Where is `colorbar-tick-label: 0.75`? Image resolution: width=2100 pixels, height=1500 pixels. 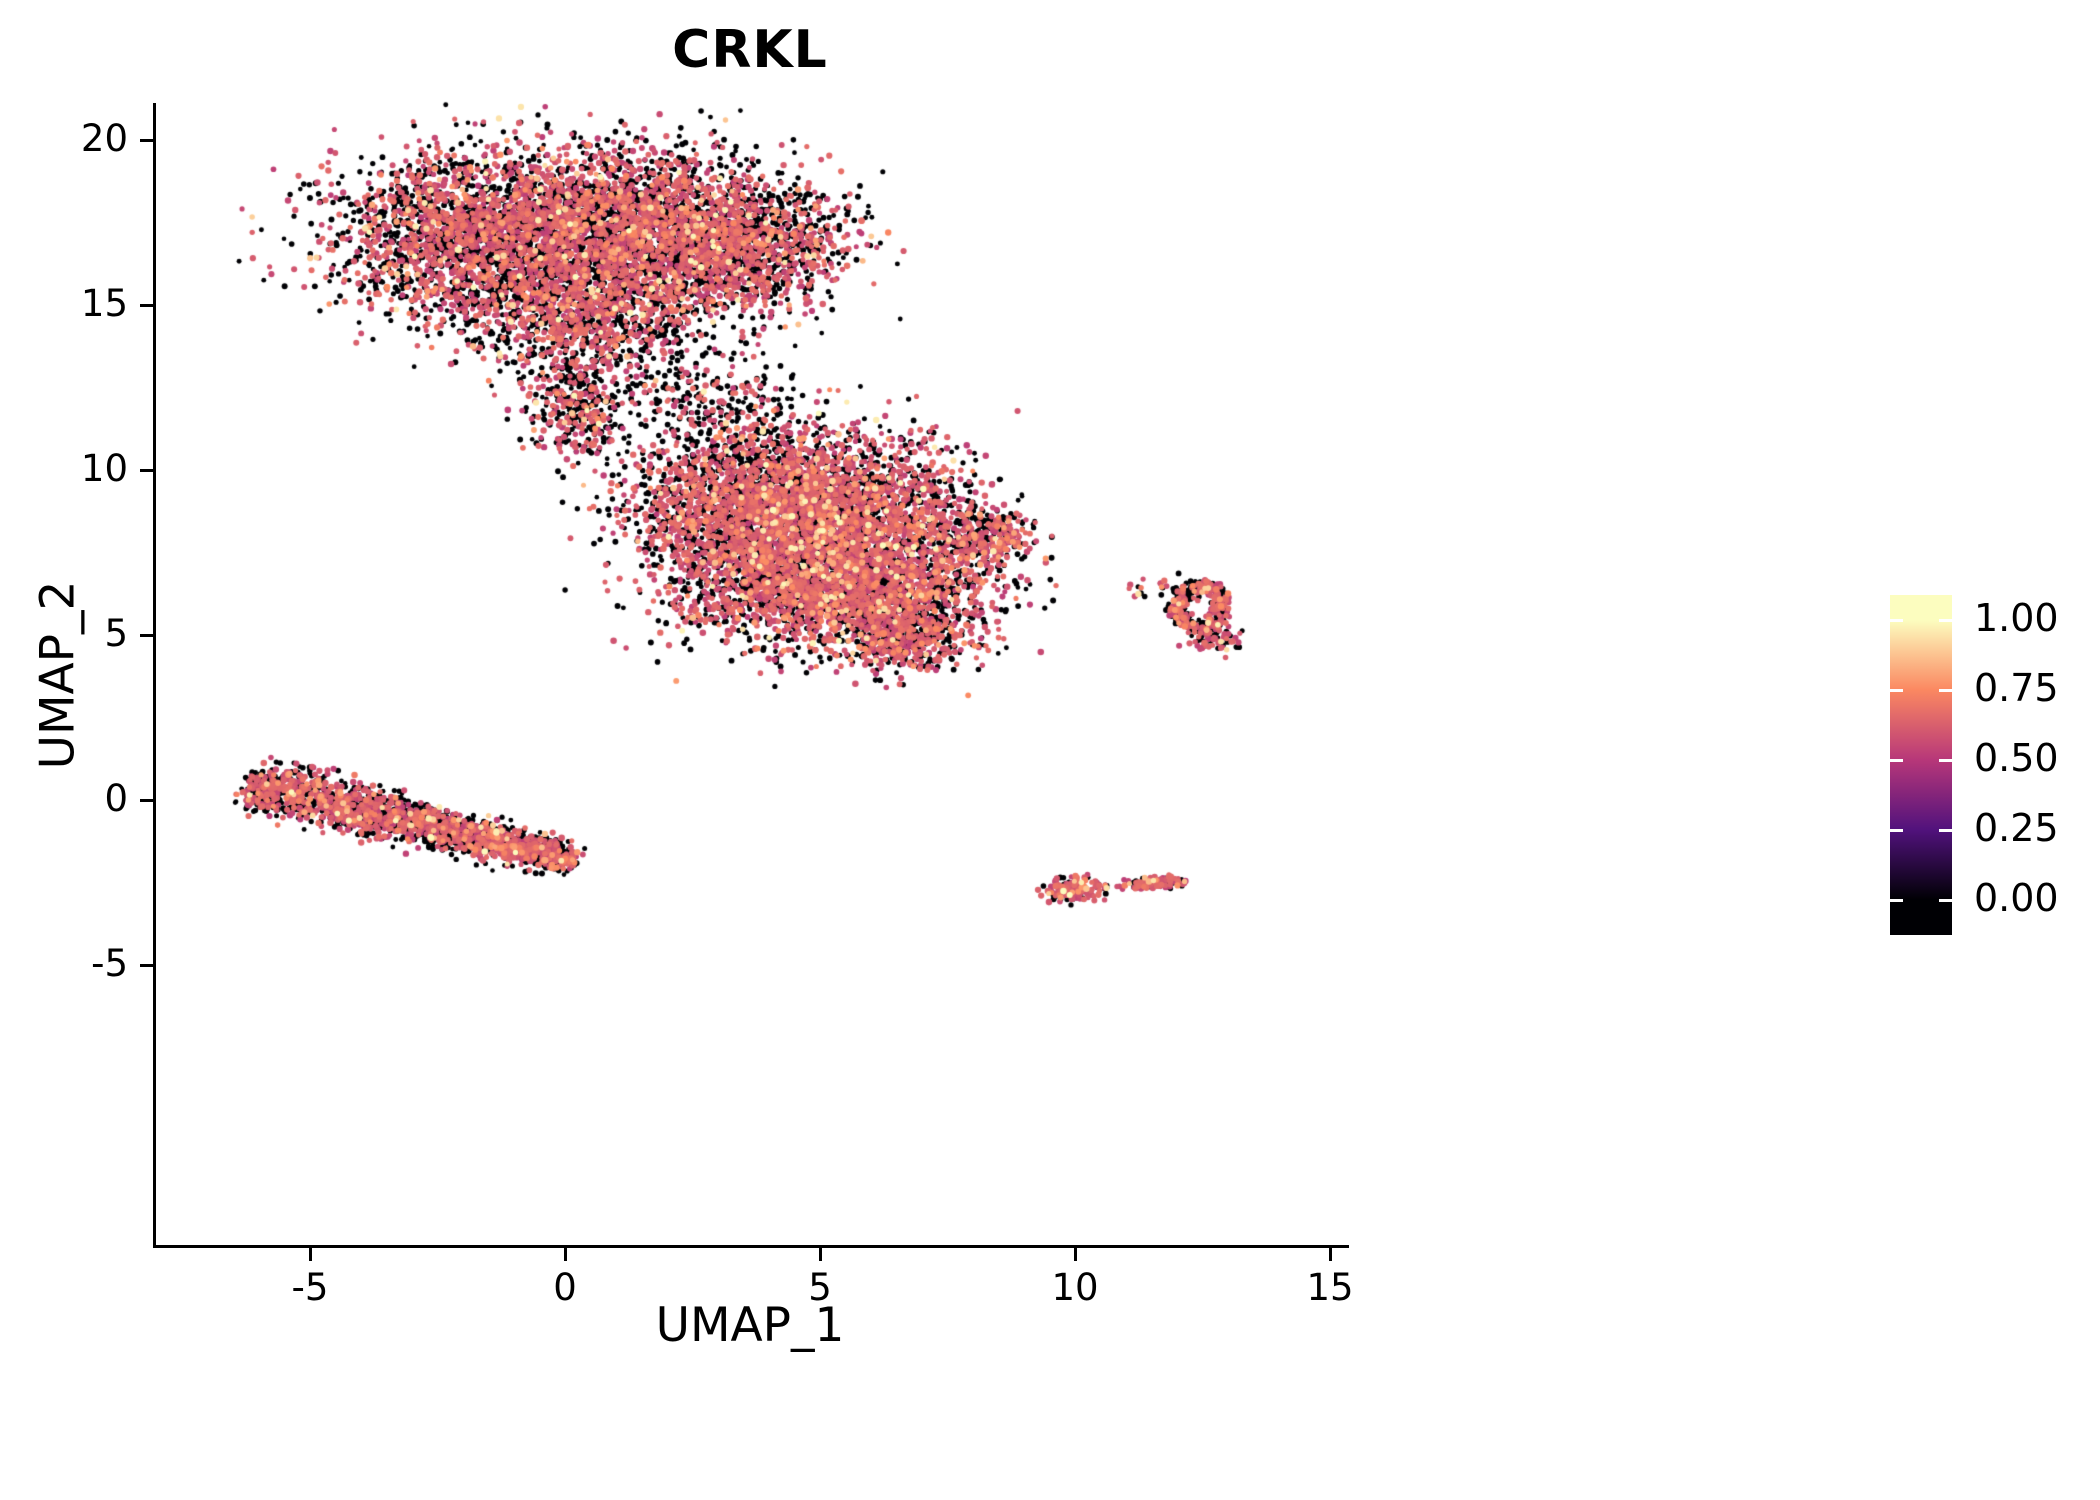 colorbar-tick-label: 0.75 is located at coordinates (2016, 688).